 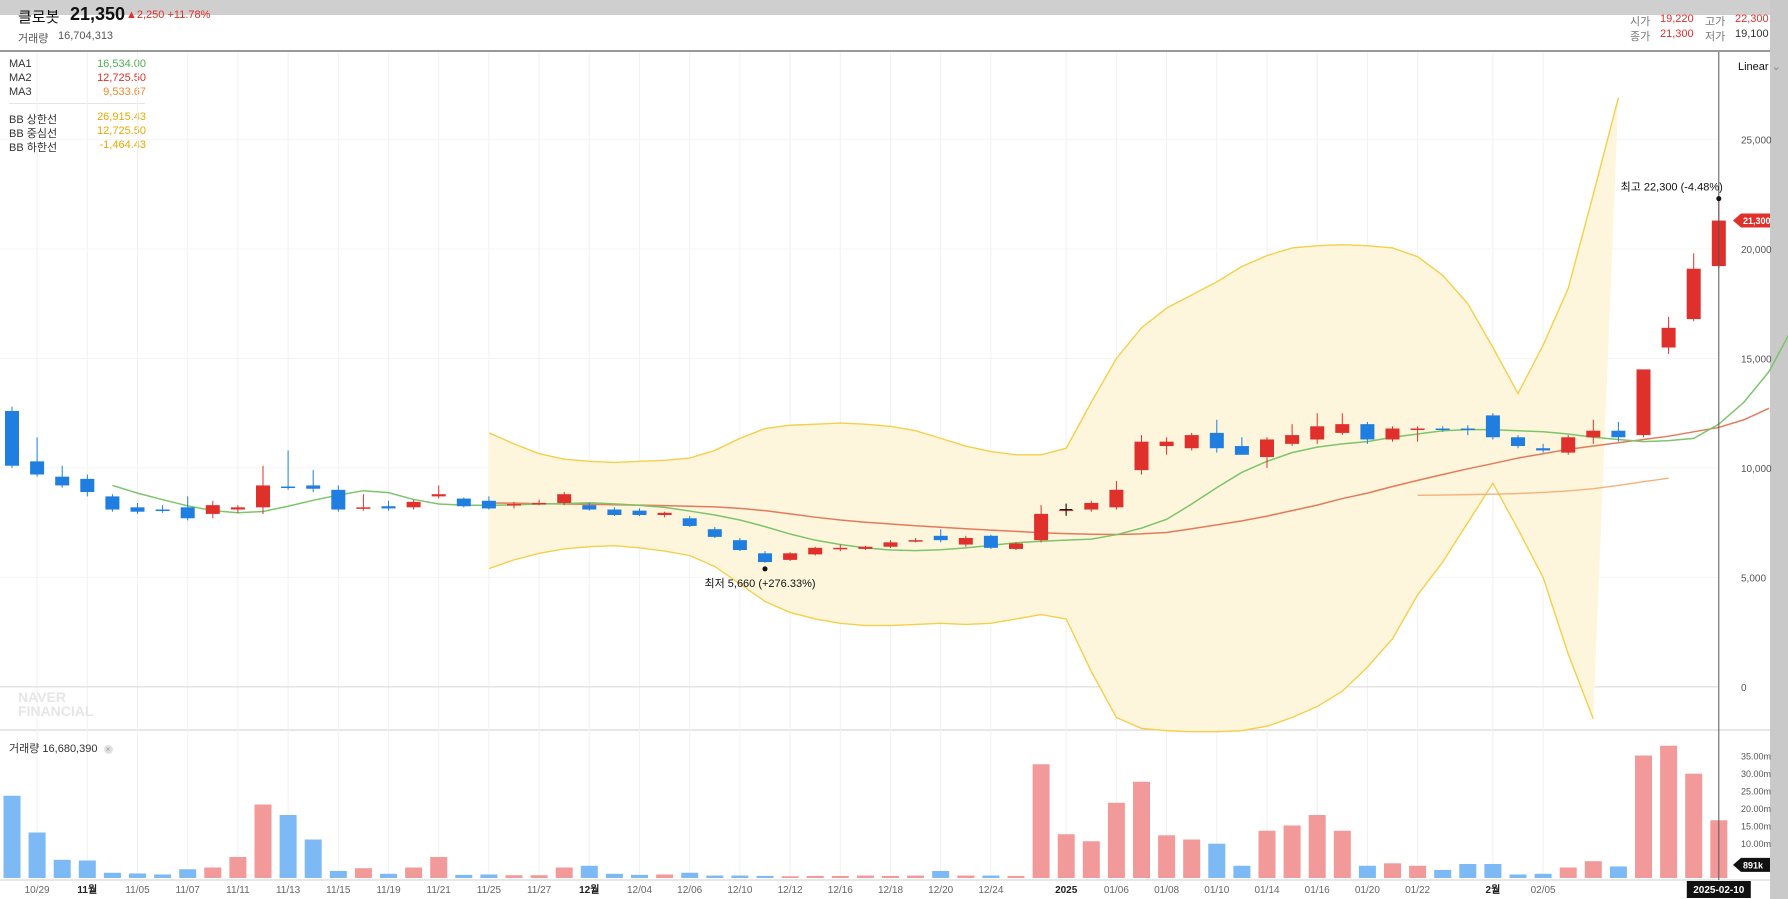 I want to click on volume-tick-label: 10.00m, so click(x=1756, y=844).